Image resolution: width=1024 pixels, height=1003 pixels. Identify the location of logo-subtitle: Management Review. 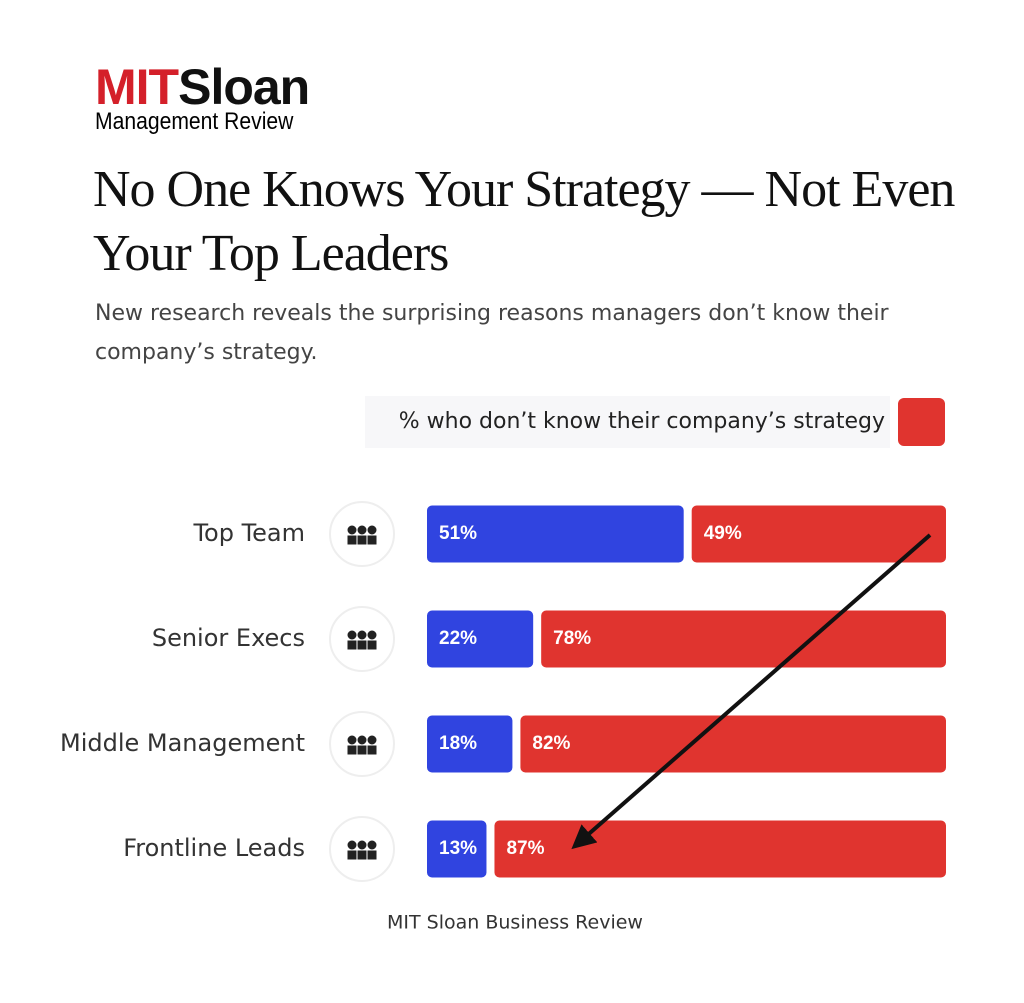
(194, 121).